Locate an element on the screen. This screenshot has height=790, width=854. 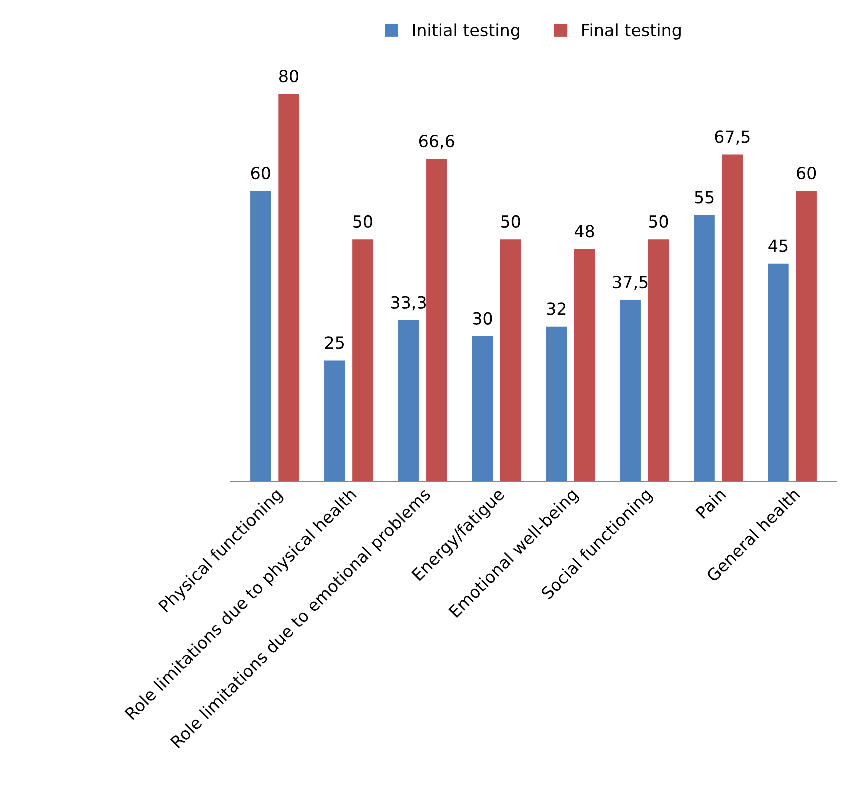
x-tick-label: Pain is located at coordinates (711, 504).